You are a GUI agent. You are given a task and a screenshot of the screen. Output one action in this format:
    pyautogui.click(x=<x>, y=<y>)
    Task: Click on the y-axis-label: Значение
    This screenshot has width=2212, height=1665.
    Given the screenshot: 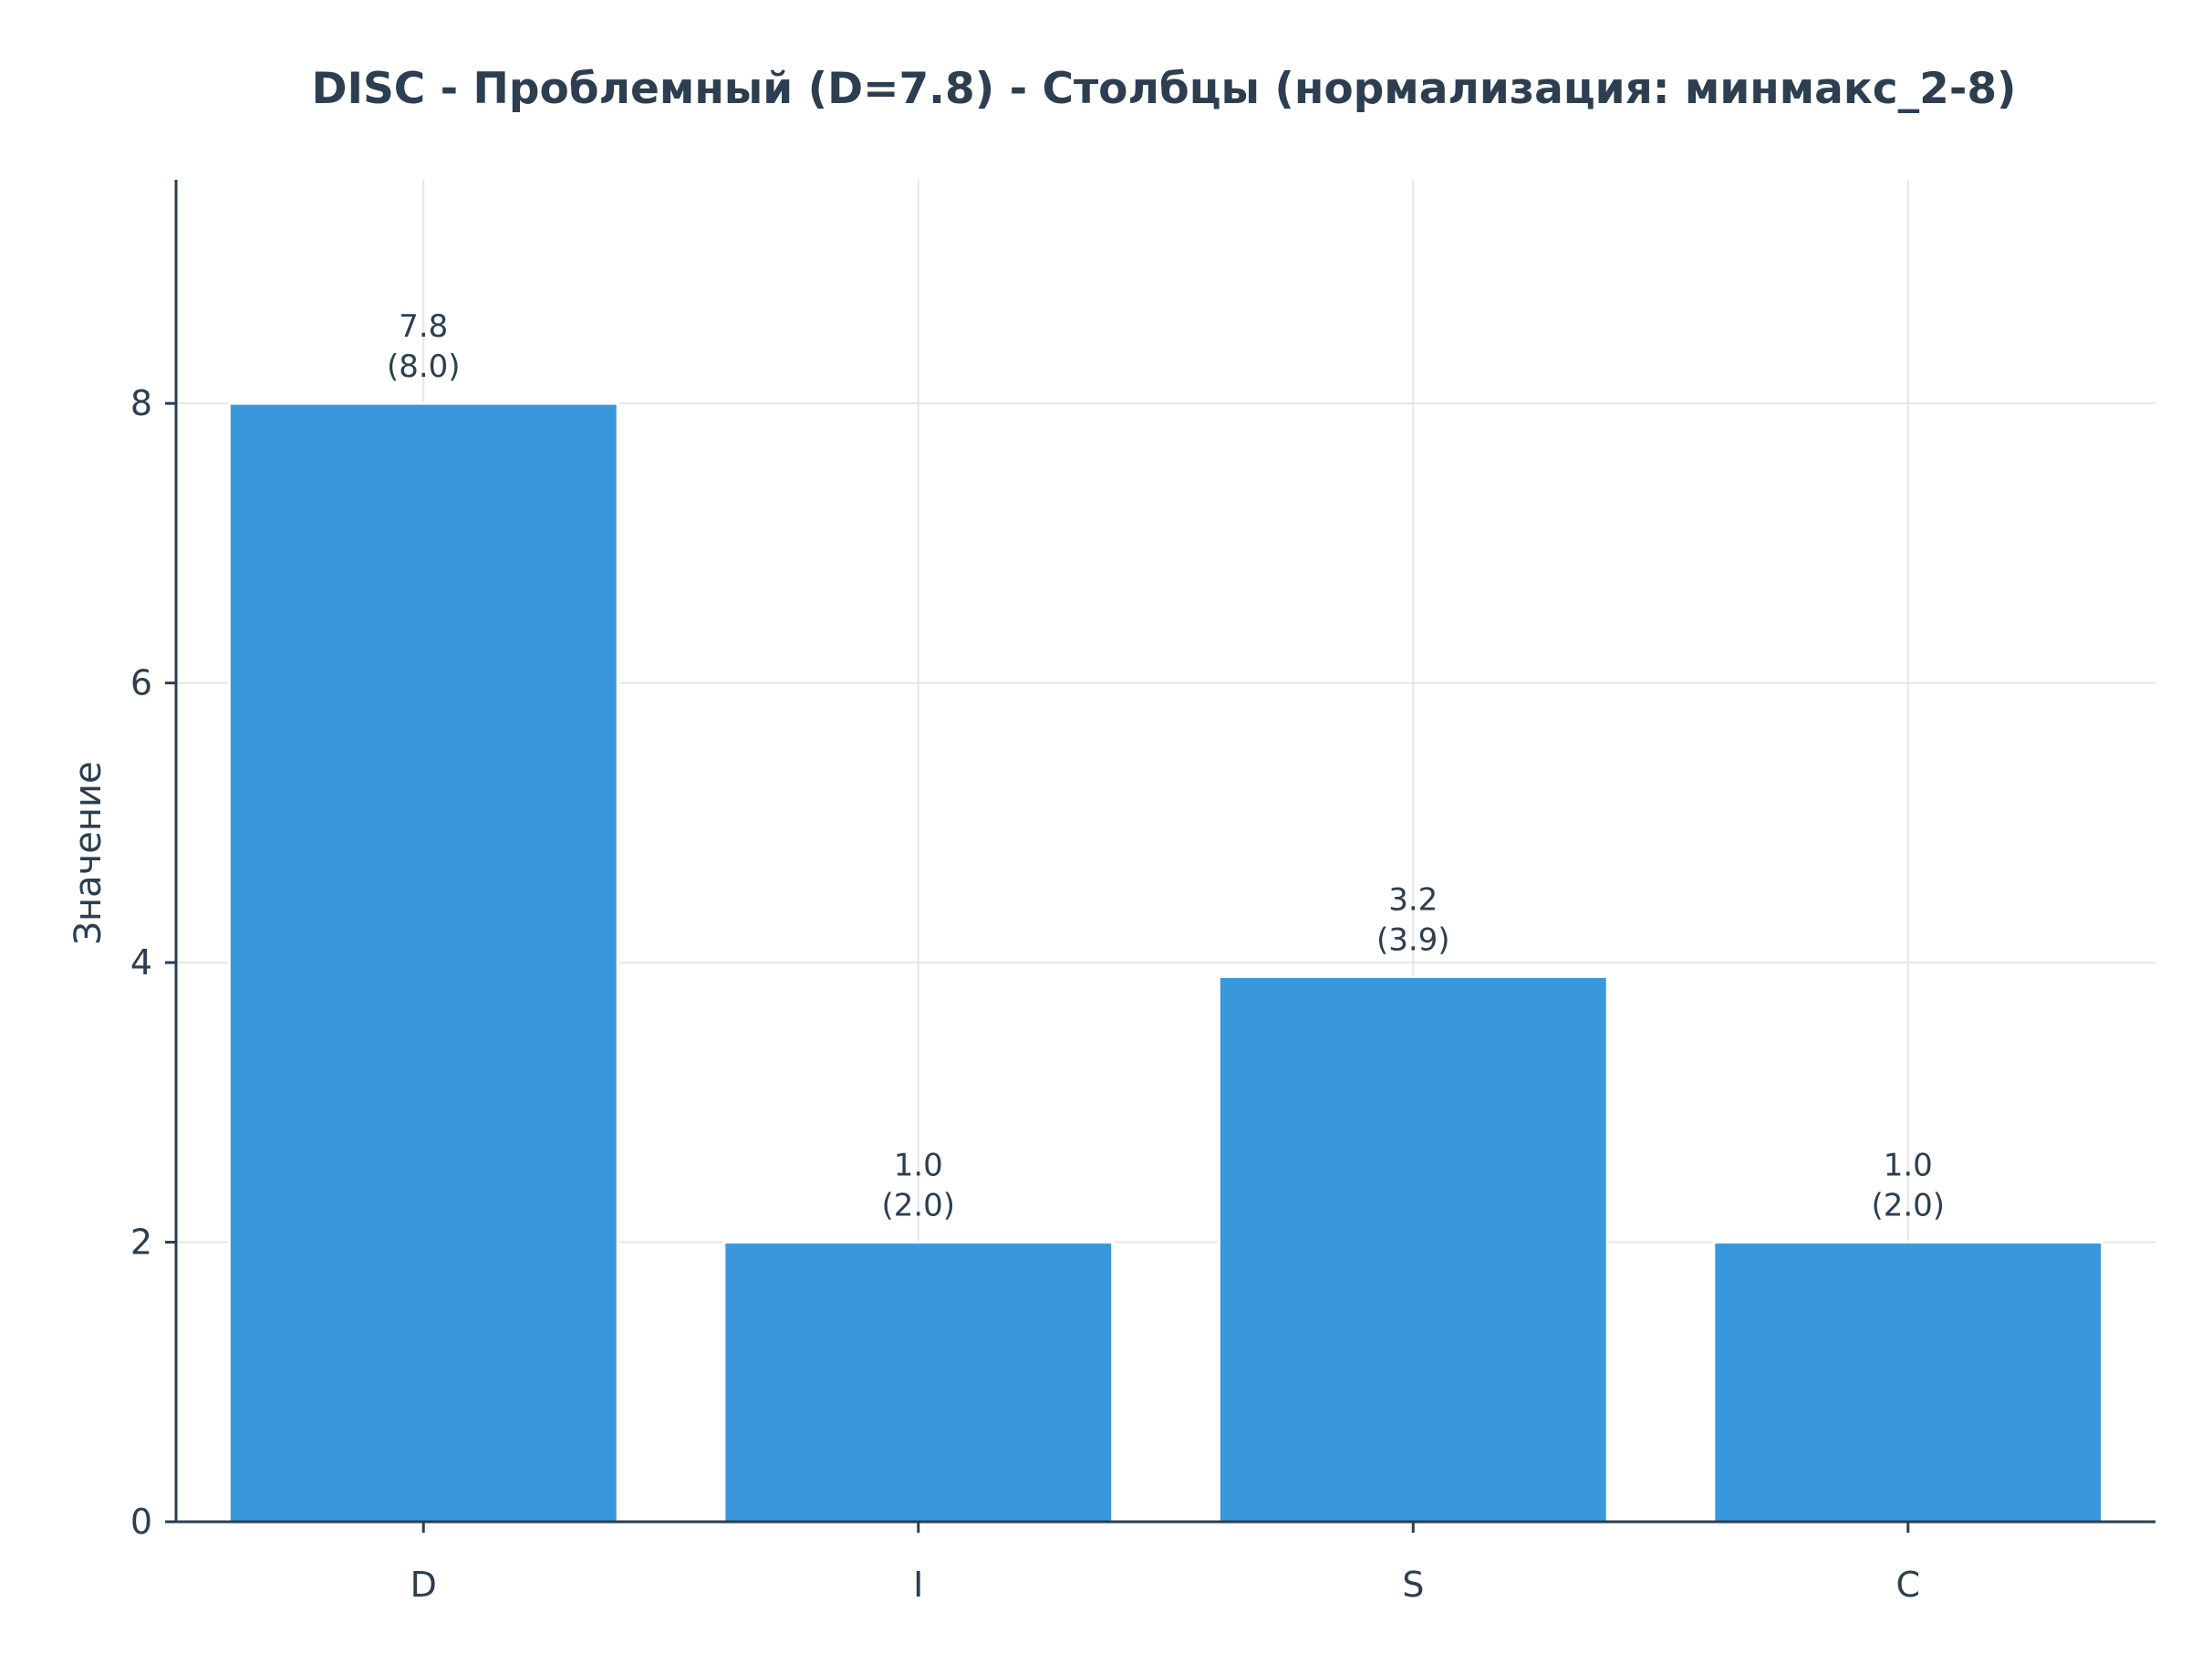 What is the action you would take?
    pyautogui.click(x=88, y=852)
    